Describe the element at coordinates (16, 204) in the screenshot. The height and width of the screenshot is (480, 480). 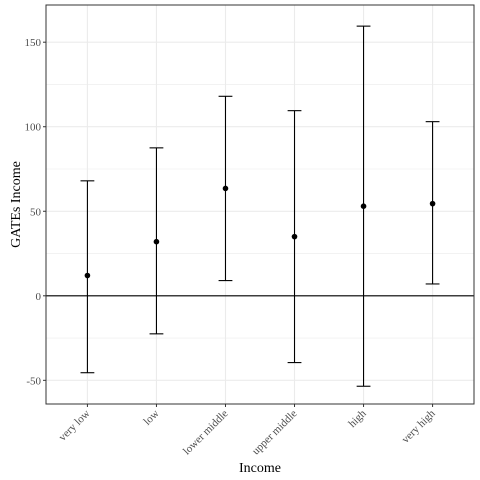
I see `y-axis-title: GATEs Income` at that location.